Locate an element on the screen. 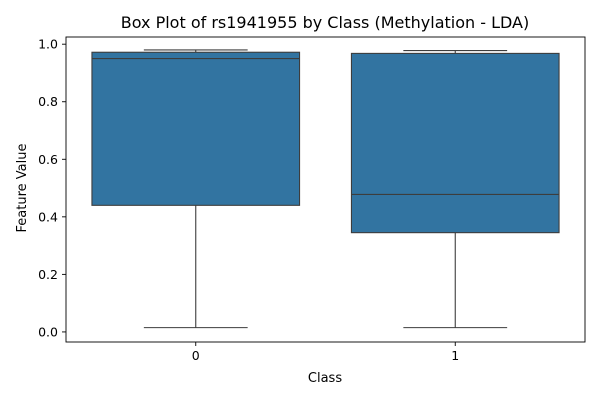  y-tick-label: 0.8 is located at coordinates (48, 101).